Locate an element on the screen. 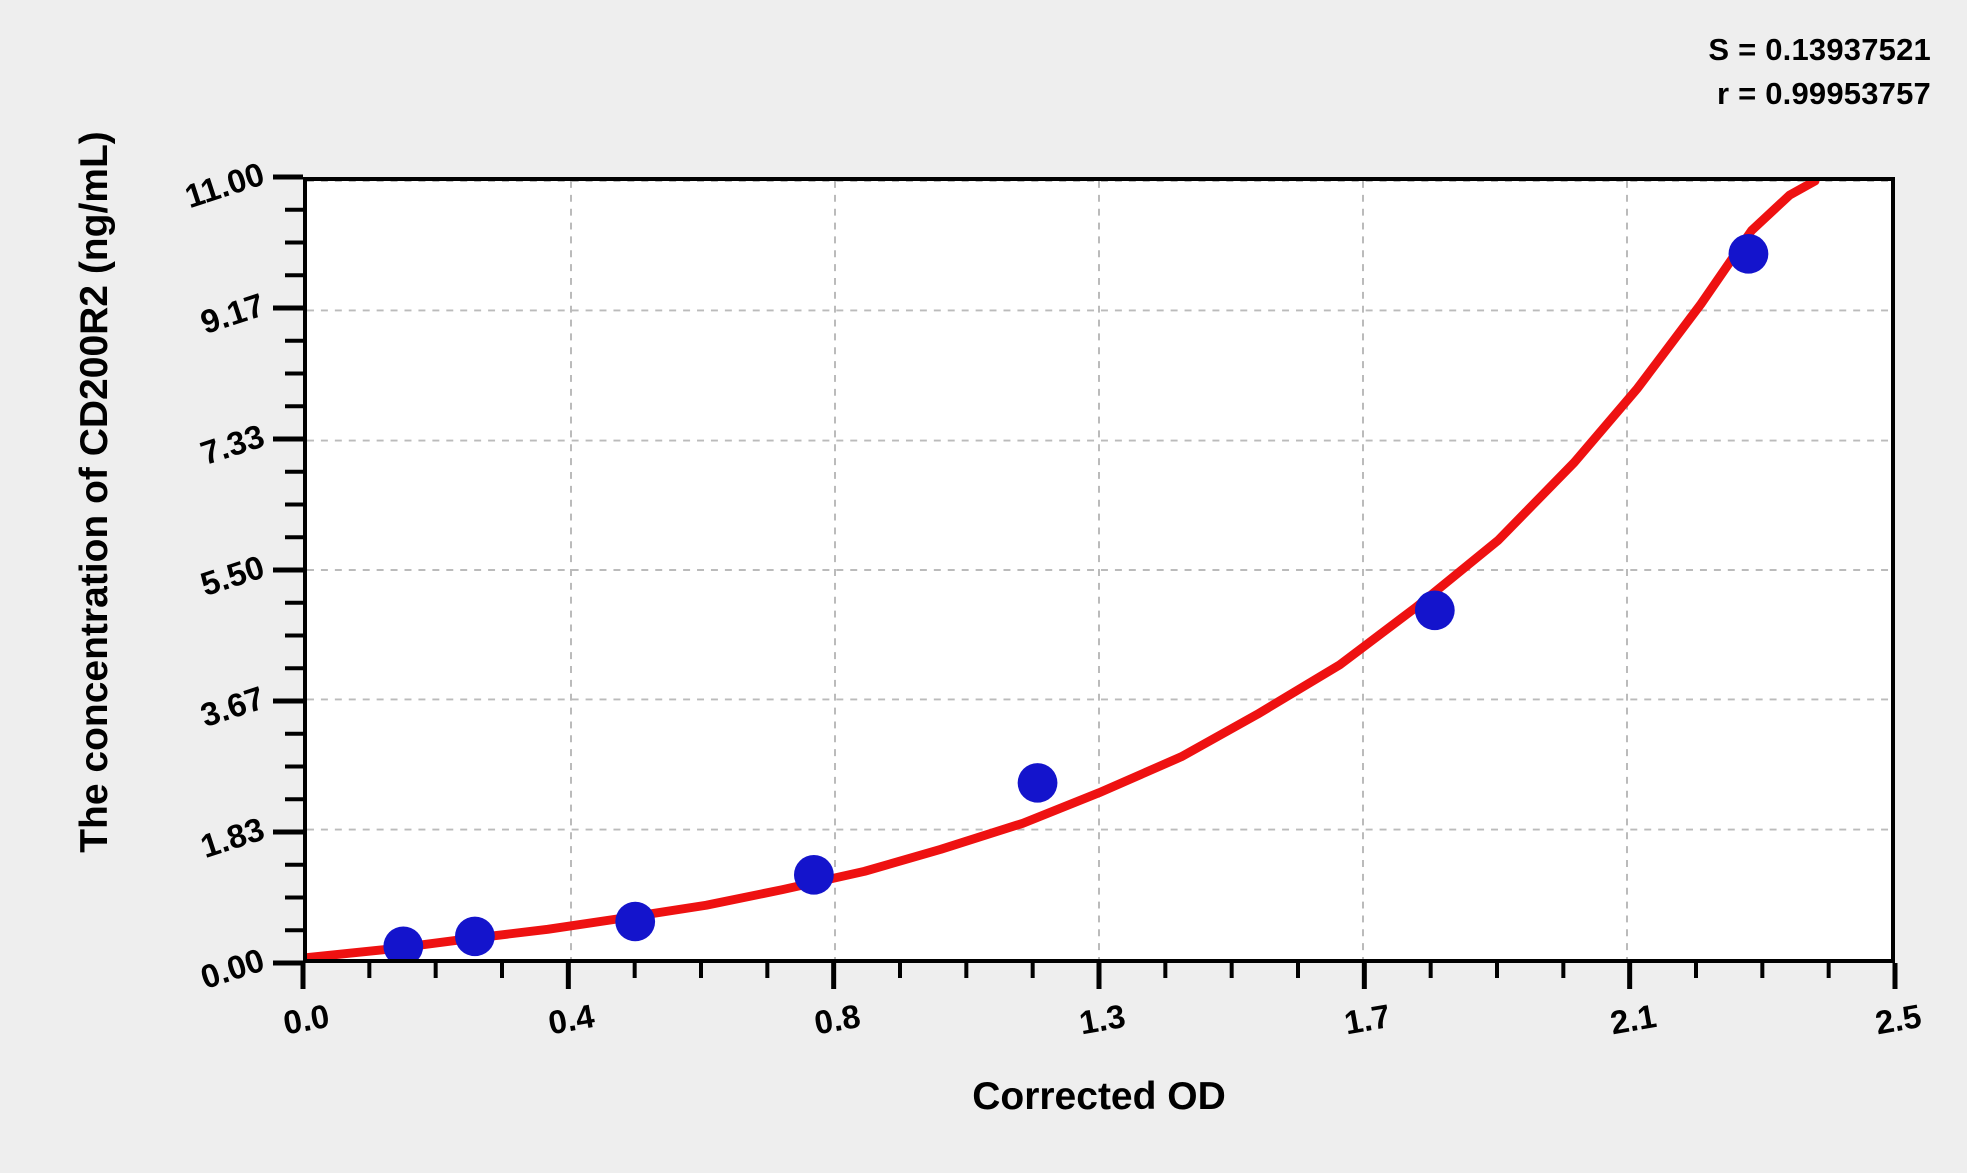  y-axis-title: The concentration of CD200R2 (ng/mL) is located at coordinates (94, 492).